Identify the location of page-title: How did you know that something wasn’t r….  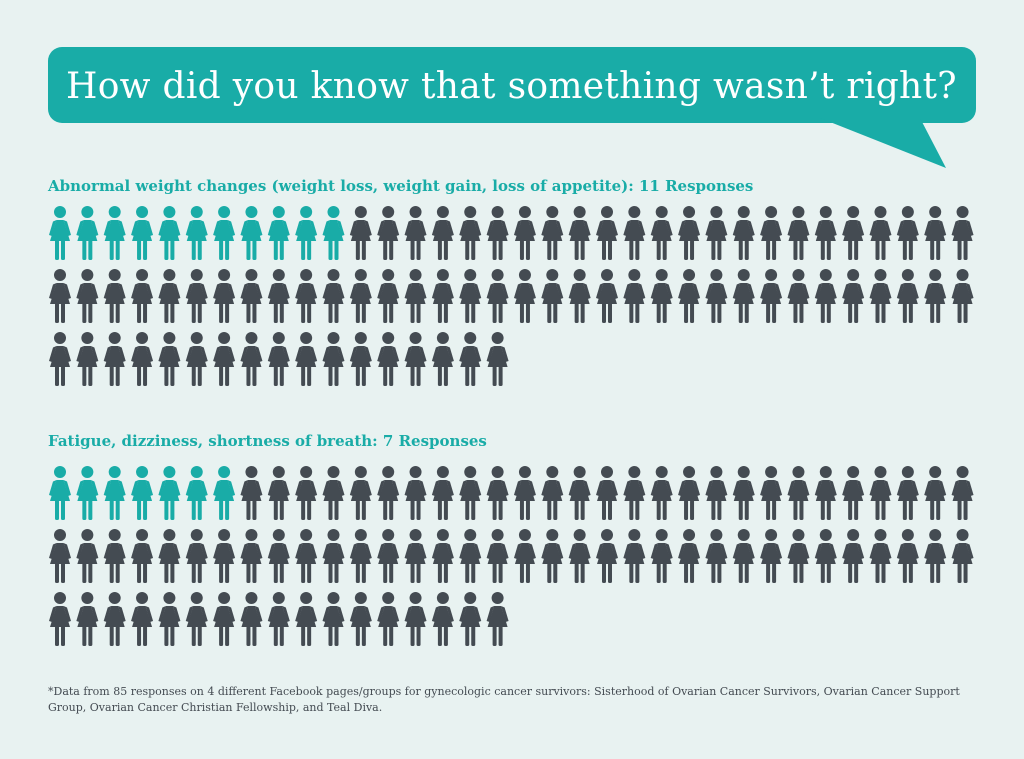
(511, 86).